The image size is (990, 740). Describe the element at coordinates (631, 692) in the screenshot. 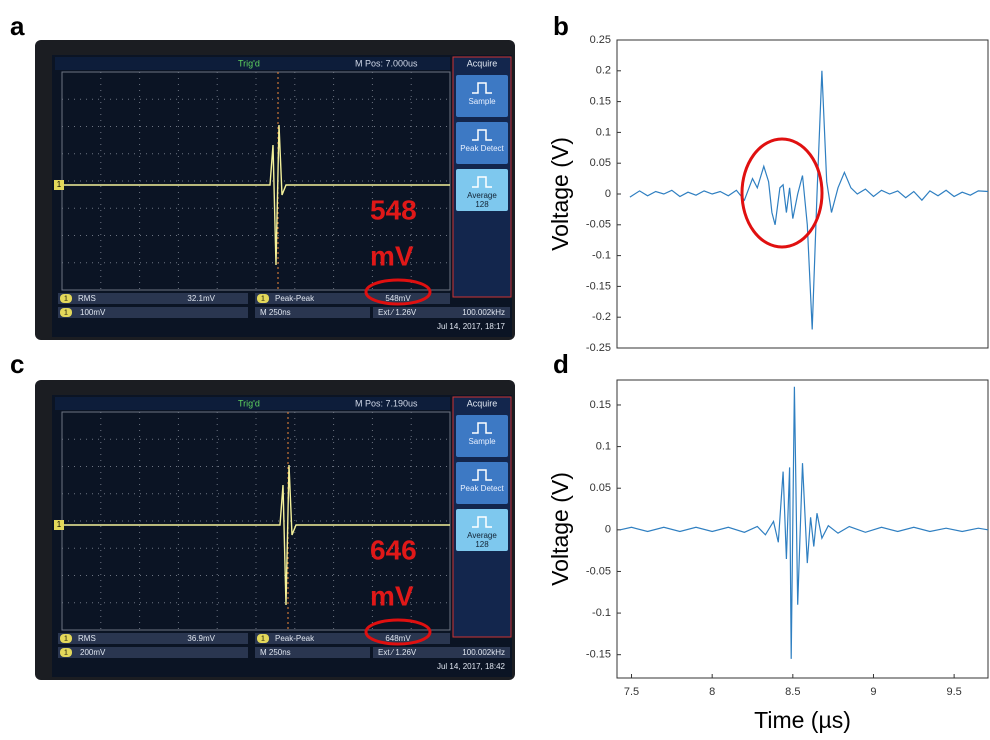

I see `x-tick-label: 7.5` at that location.